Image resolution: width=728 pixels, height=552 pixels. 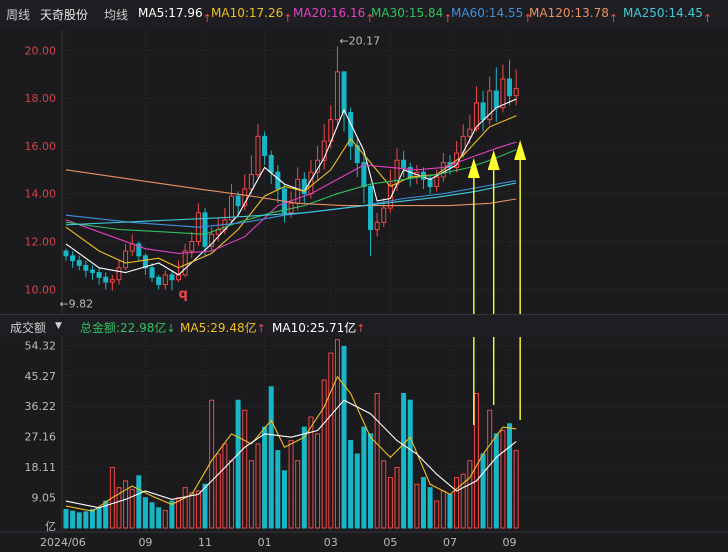 I want to click on x-tick-label: 07, so click(x=450, y=542).